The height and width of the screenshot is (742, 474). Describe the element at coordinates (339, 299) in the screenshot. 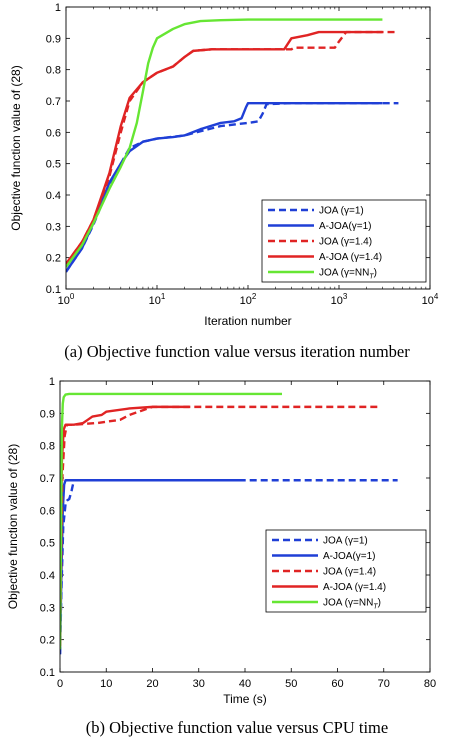

I see `x-tick-label: 10³` at that location.